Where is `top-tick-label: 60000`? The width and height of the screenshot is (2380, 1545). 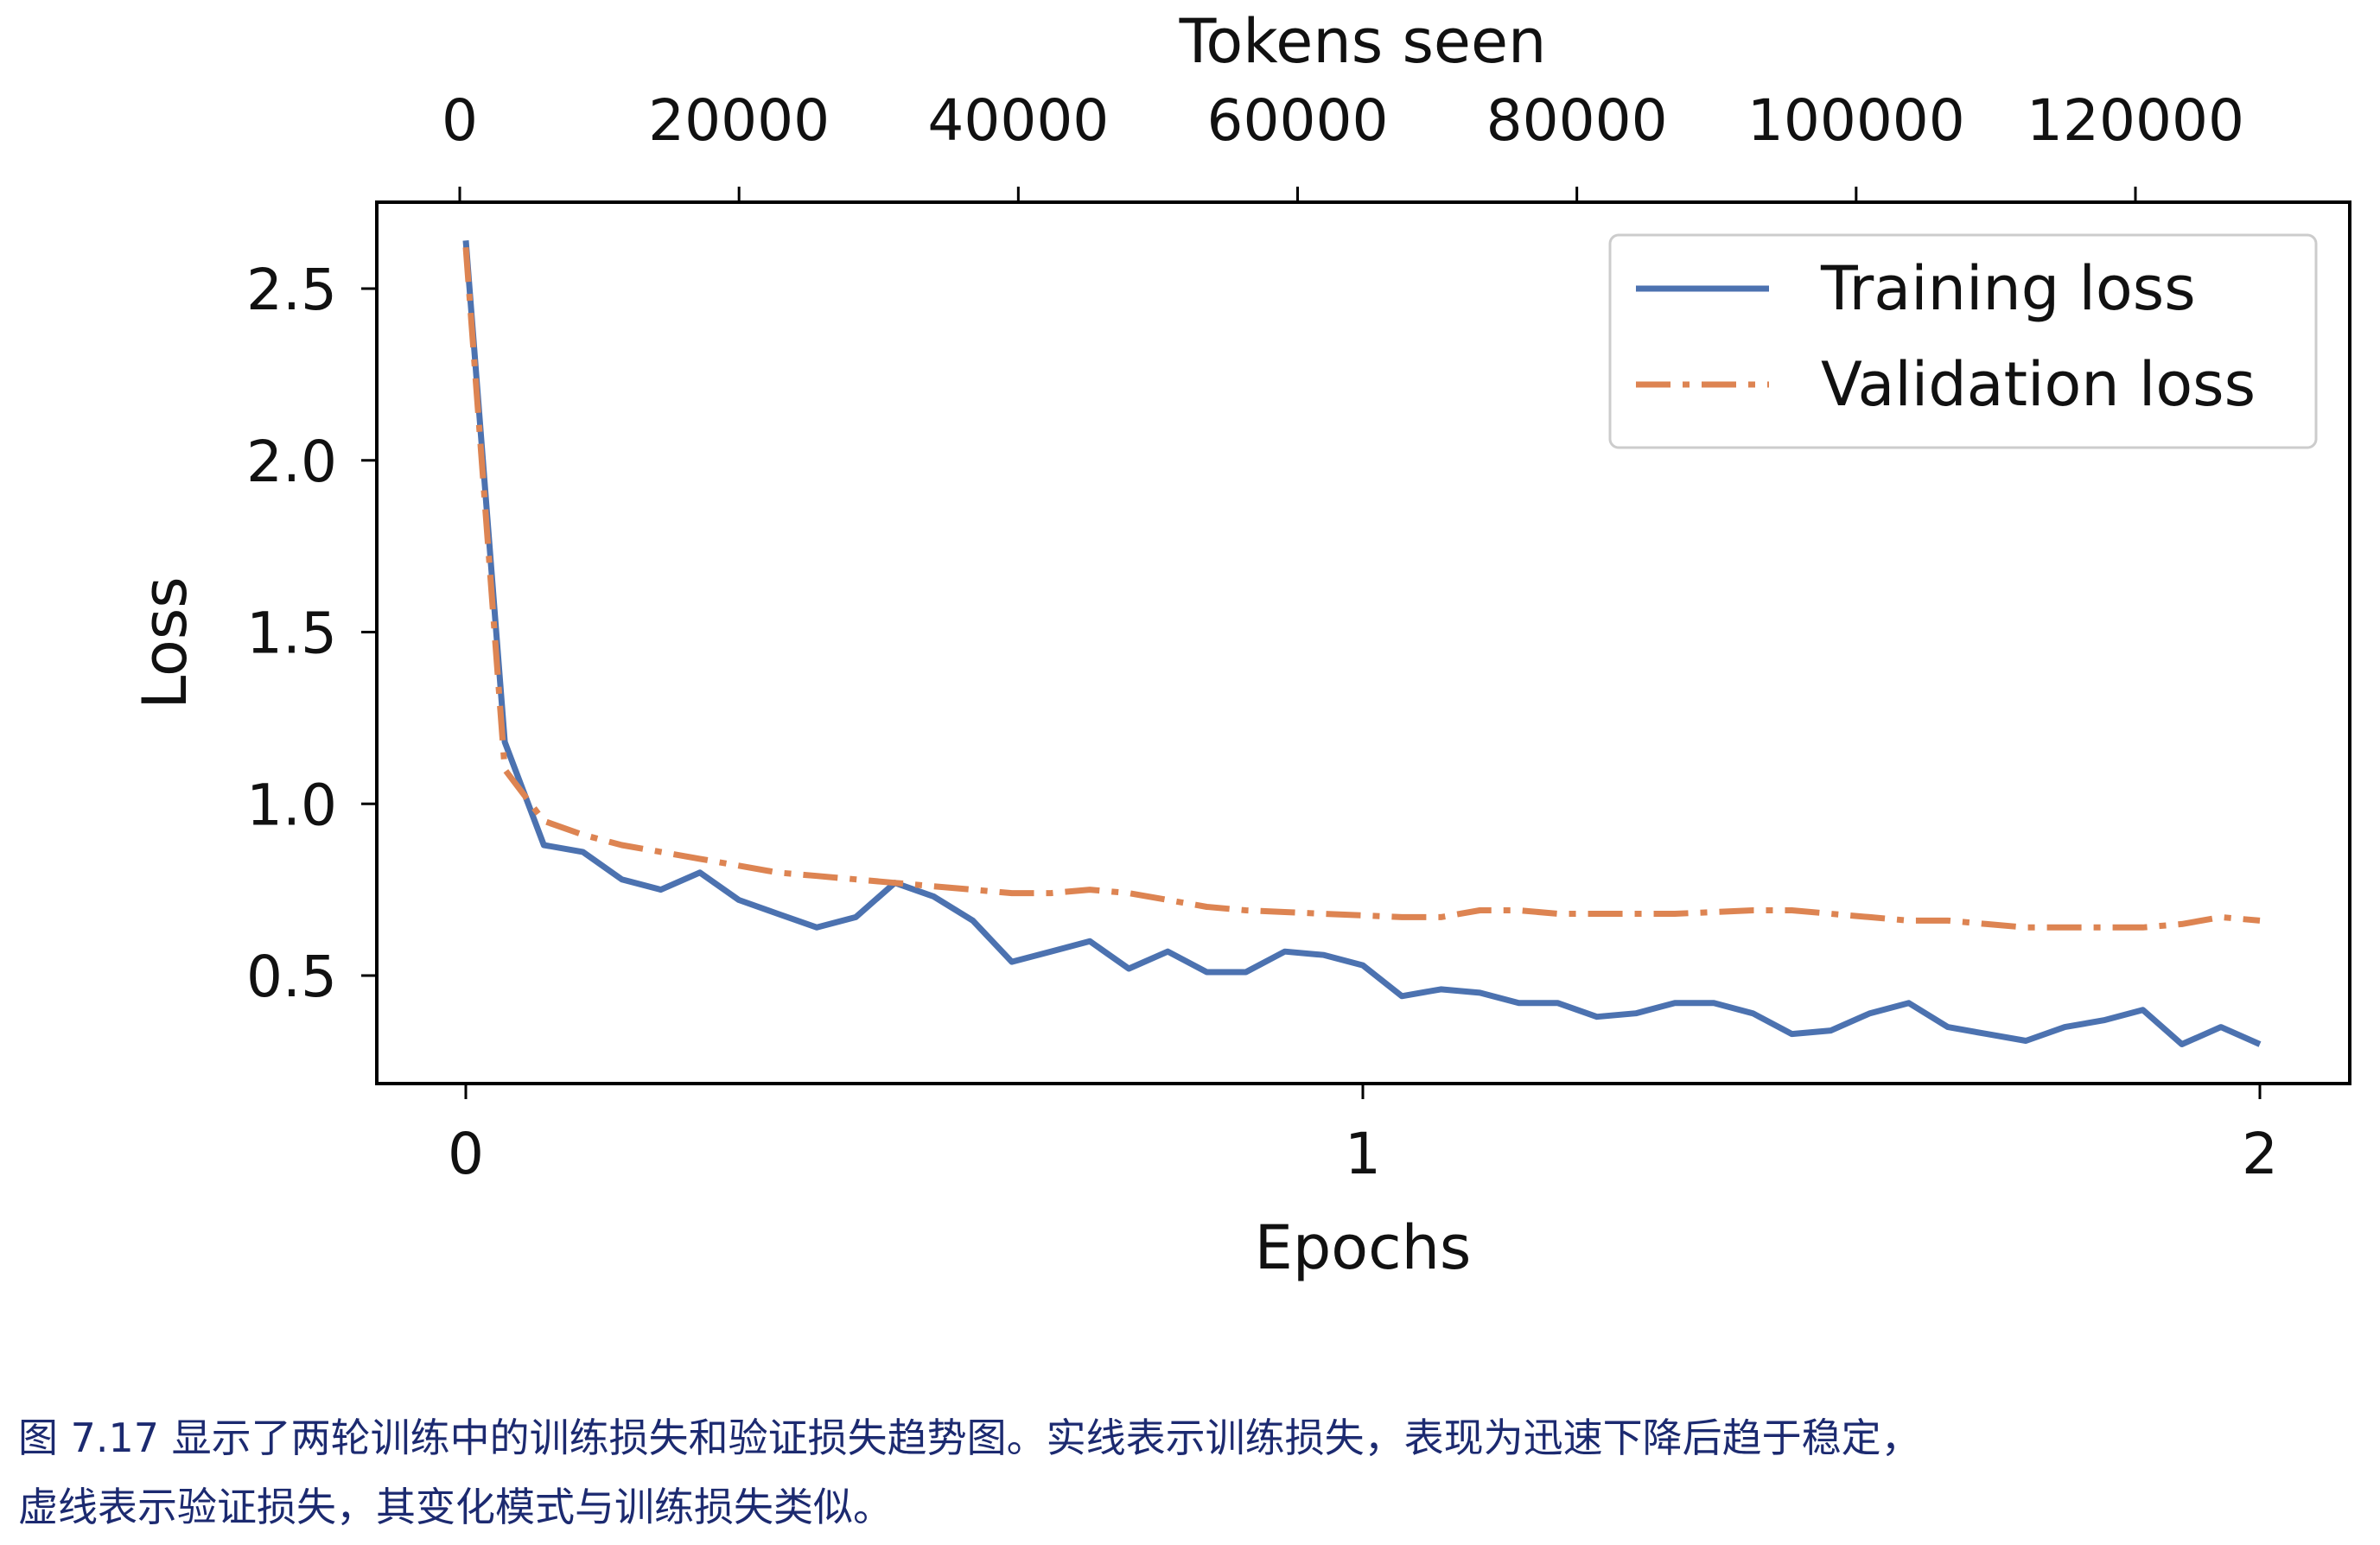
top-tick-label: 60000 is located at coordinates (1298, 120).